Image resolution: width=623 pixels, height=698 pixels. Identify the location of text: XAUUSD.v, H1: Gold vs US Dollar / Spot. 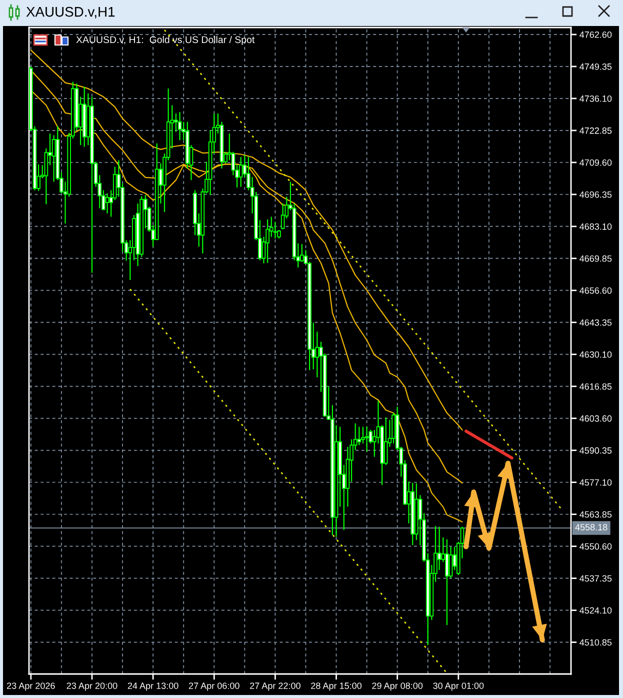
(165, 41).